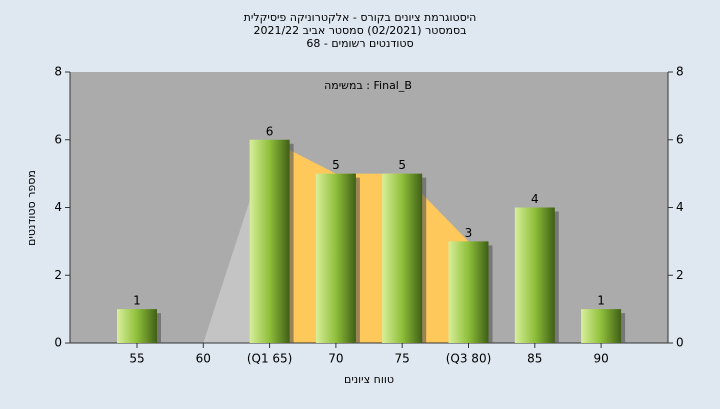 Image resolution: width=720 pixels, height=409 pixels. What do you see at coordinates (58, 343) in the screenshot?
I see `y-tick-label: 0` at bounding box center [58, 343].